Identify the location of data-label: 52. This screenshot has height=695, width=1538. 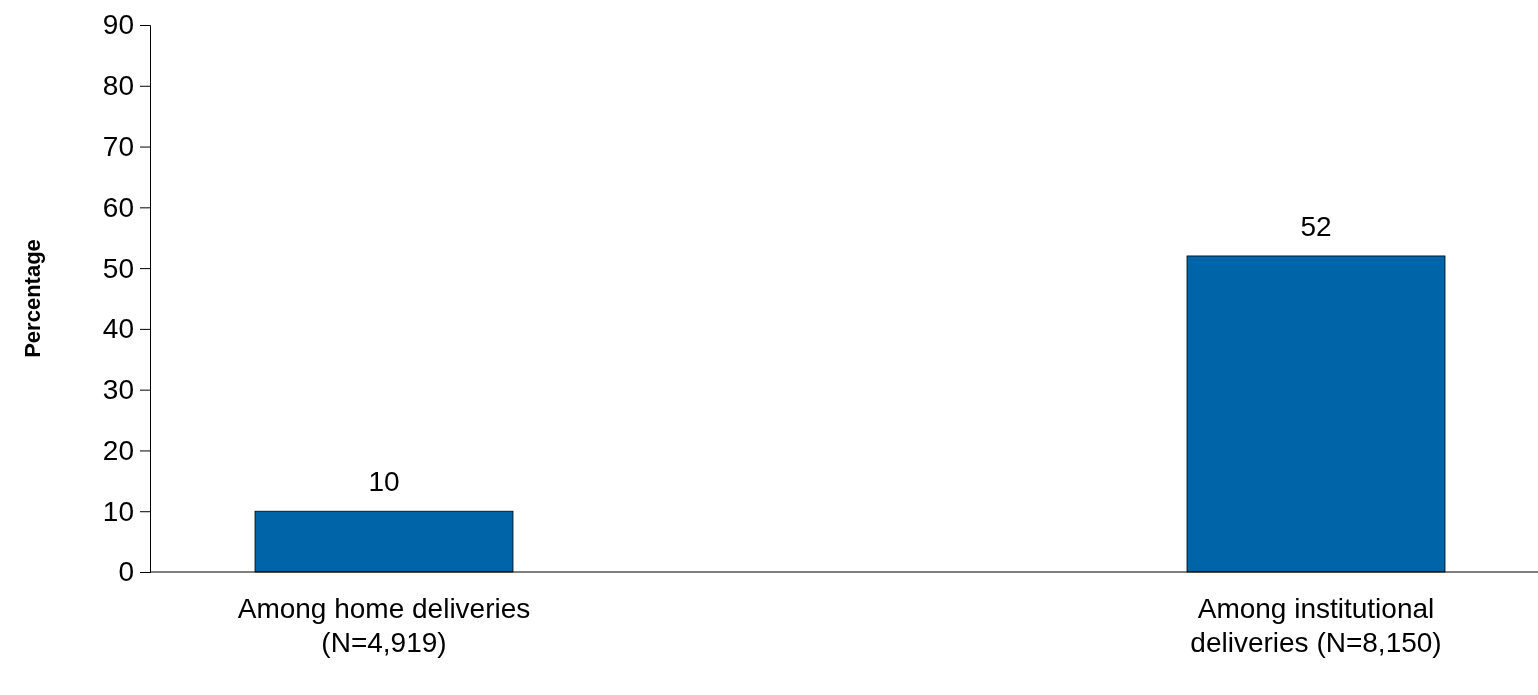
(1316, 226).